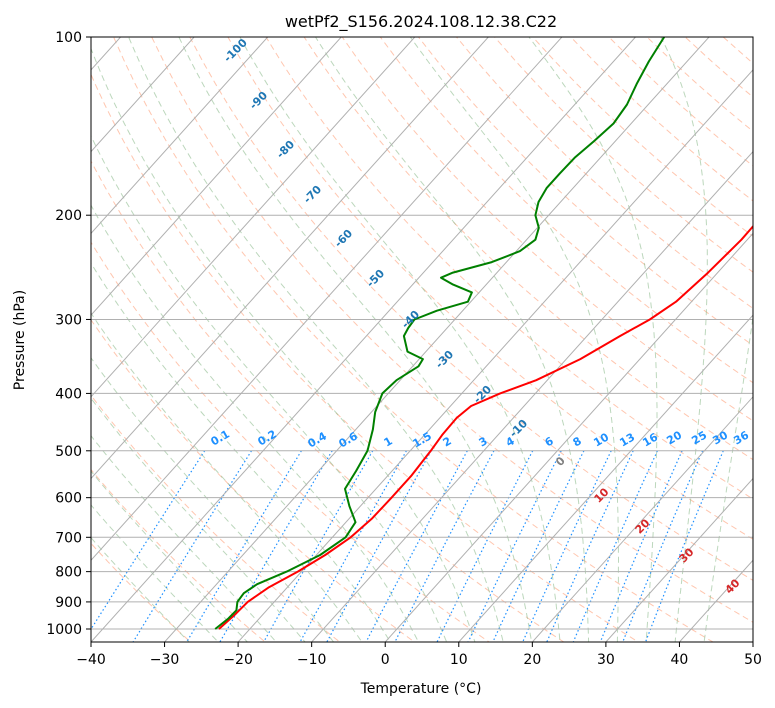 This screenshot has height=708, width=775. I want to click on y-axis-label: Pressure (hPa), so click(20, 340).